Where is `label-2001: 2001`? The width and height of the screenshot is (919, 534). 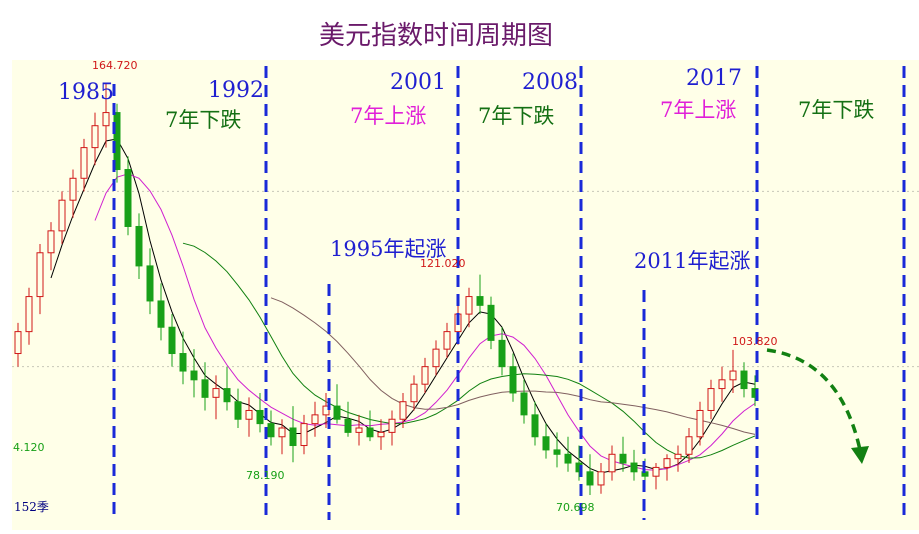 label-2001: 2001 is located at coordinates (418, 82).